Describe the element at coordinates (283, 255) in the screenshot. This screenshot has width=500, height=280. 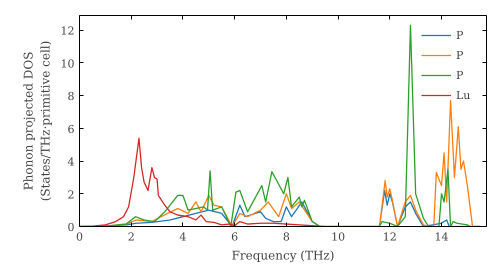
I see `x-axis-title: Frequency (THz)` at that location.